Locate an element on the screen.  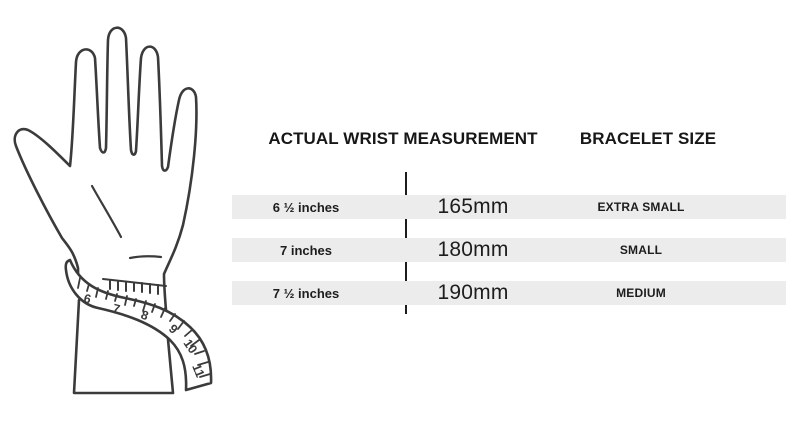
palm-crease is located at coordinates (106, 211).